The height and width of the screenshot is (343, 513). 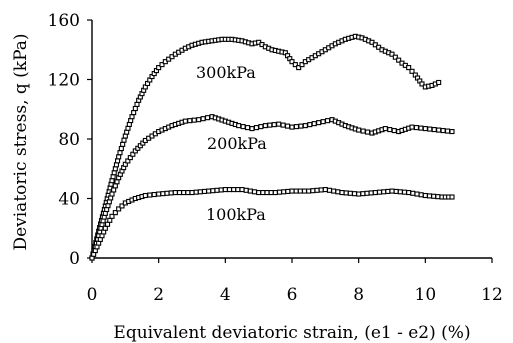 I want to click on y-tick-label: 160, so click(x=64, y=21).